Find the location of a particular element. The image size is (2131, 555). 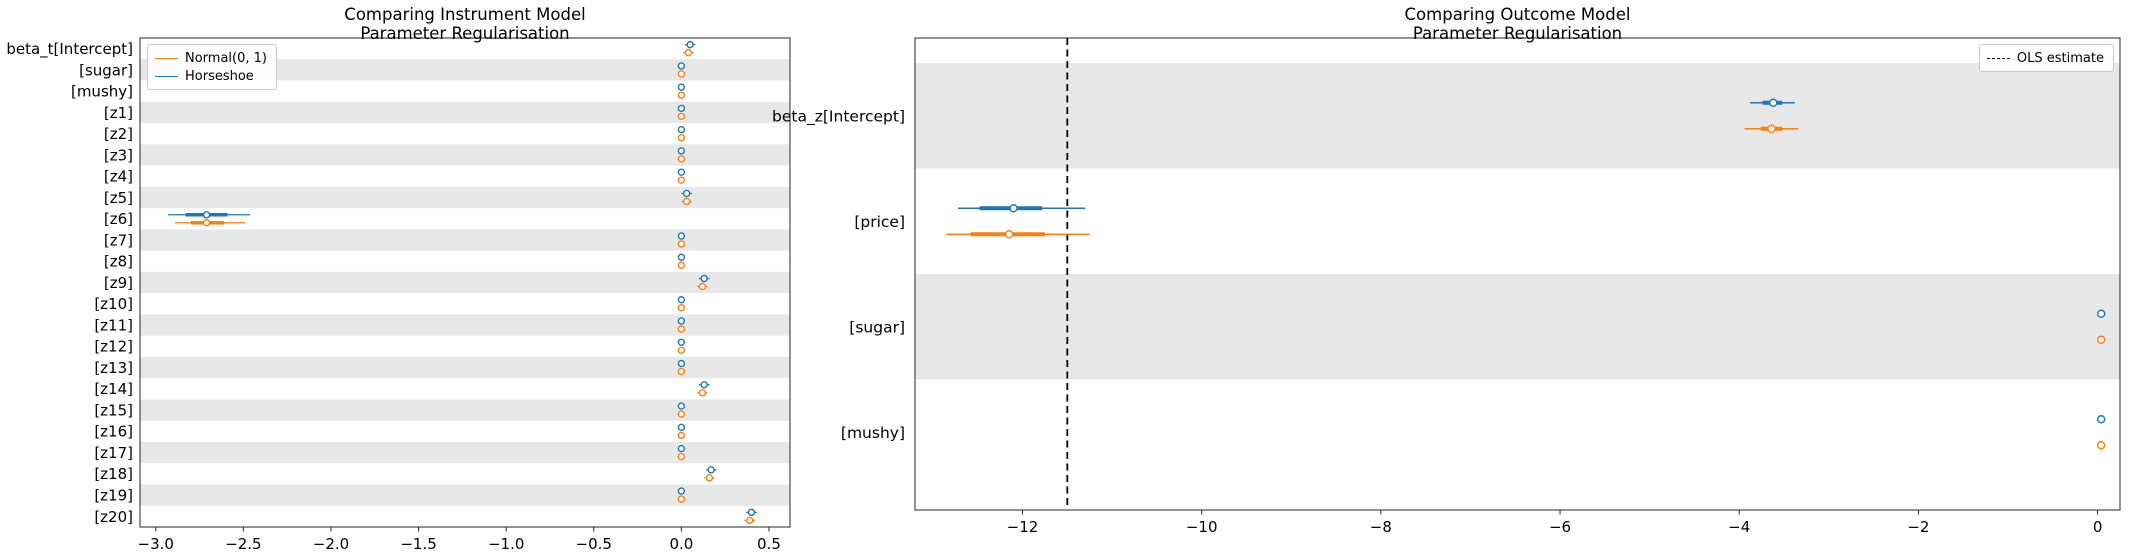

y-axis-label: [z1] is located at coordinates (118, 113).